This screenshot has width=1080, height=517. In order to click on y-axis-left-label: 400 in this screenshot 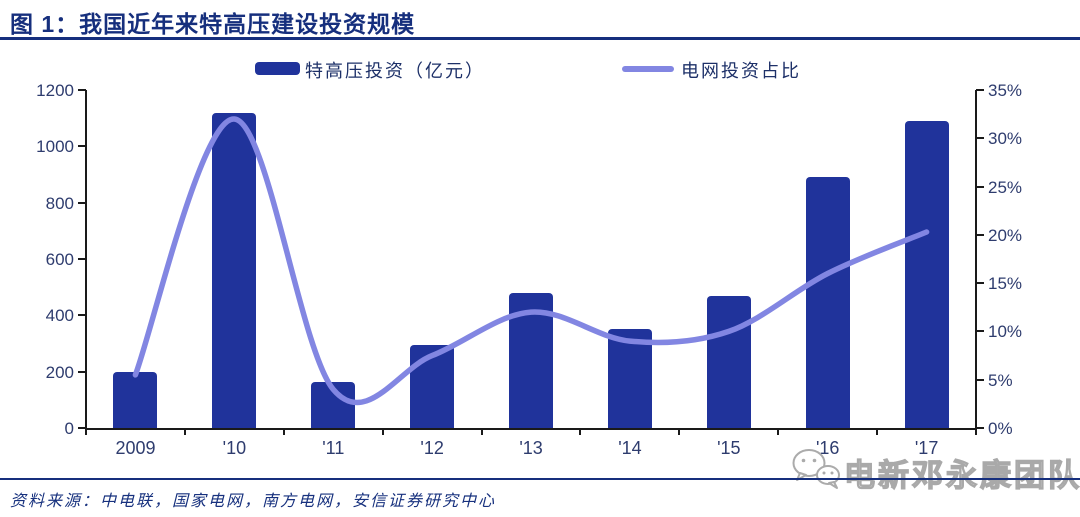, I will do `click(59, 316)`.